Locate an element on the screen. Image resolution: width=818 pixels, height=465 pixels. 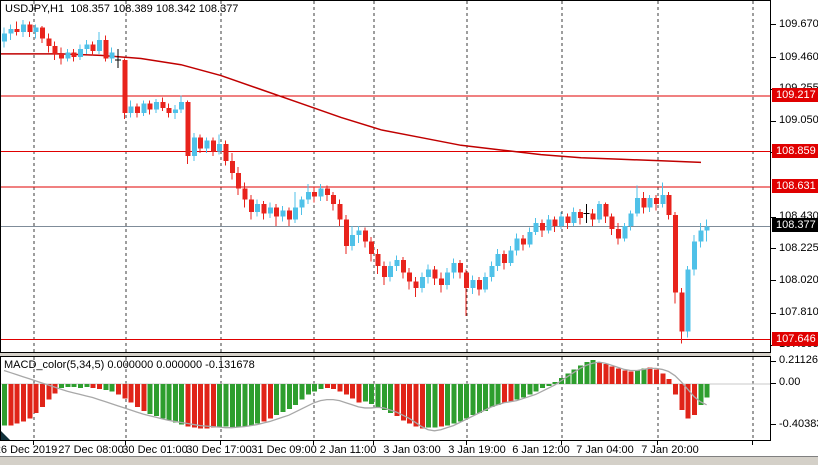
panel-resize-divider is located at coordinates (409, 354).